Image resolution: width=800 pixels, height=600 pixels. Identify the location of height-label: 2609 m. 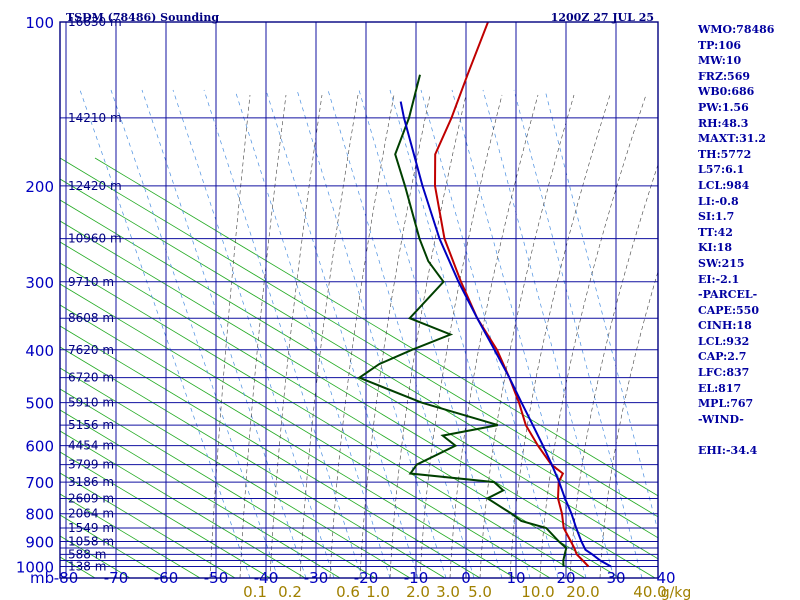
(91, 498).